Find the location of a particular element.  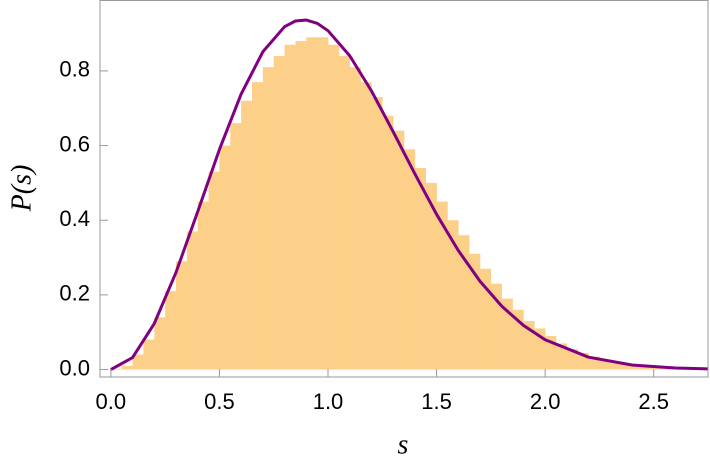

x-axis-label: s is located at coordinates (403, 444).